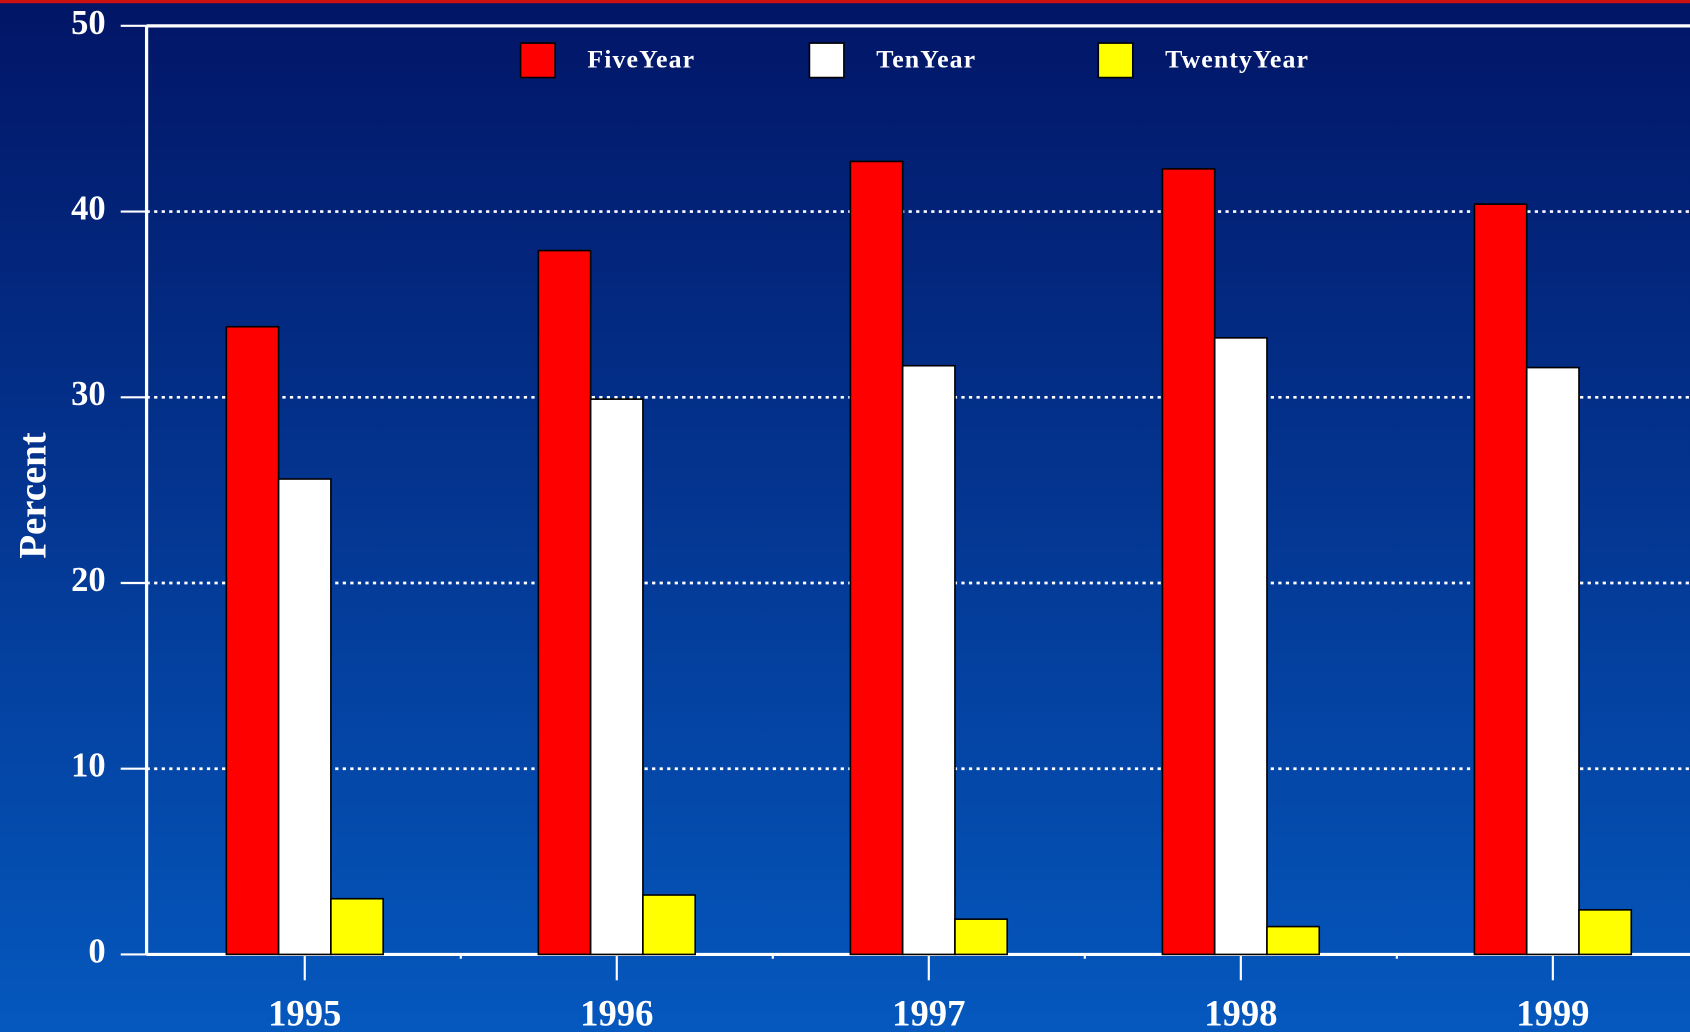 Image resolution: width=1690 pixels, height=1032 pixels. I want to click on legend-label: FiveYear, so click(641, 58).